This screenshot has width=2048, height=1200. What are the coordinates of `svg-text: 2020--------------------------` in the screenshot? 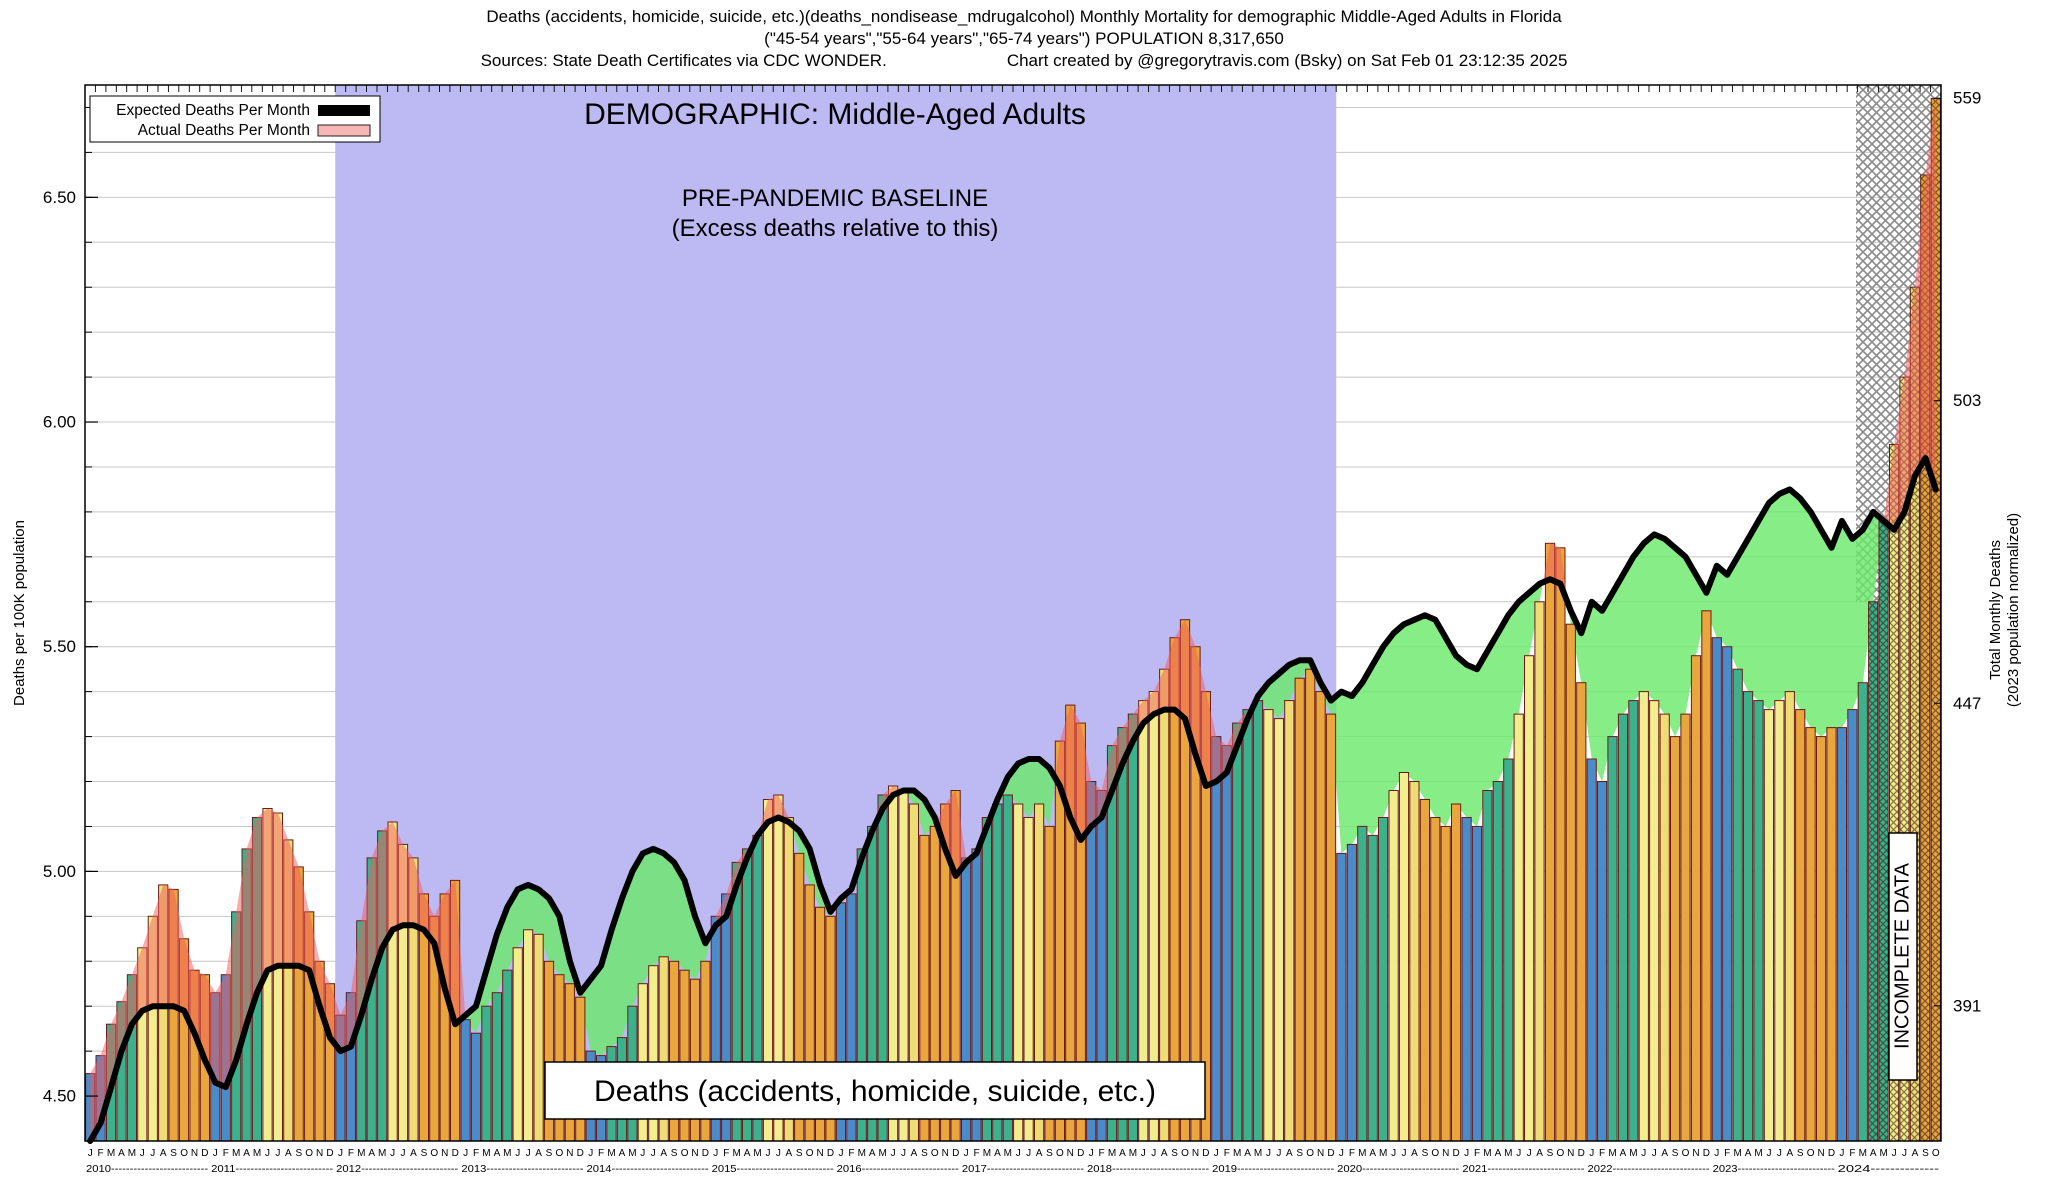 It's located at (1398, 1169).